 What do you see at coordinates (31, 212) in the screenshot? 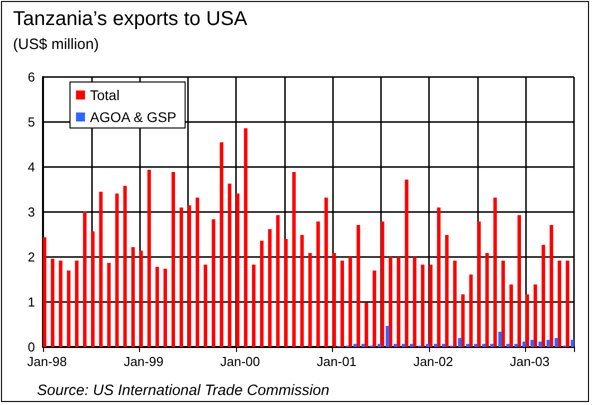
I see `y-tick-label: 3` at bounding box center [31, 212].